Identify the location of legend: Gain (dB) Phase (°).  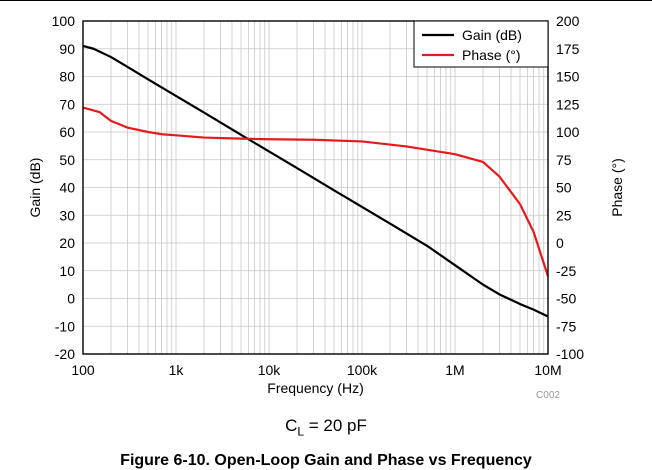
(481, 44).